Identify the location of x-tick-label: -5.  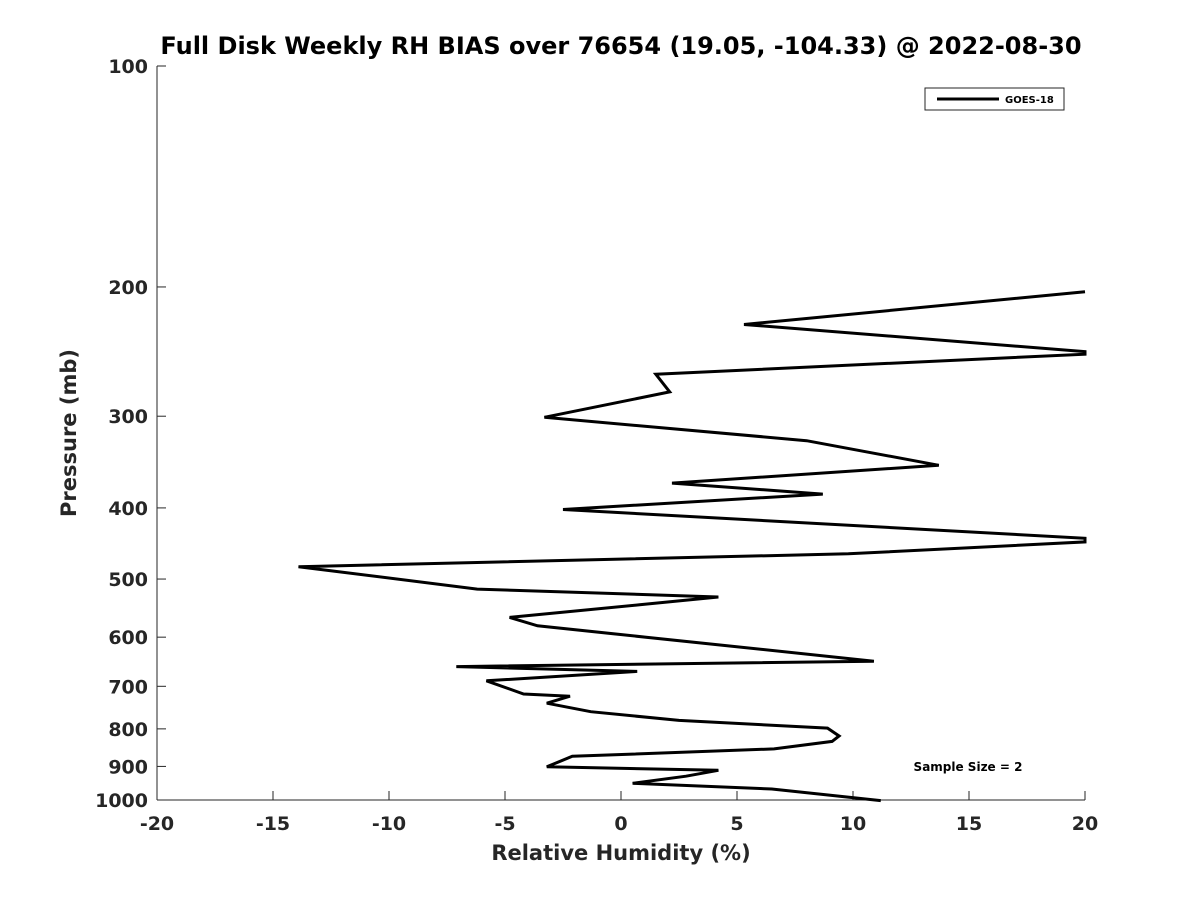
(504, 824).